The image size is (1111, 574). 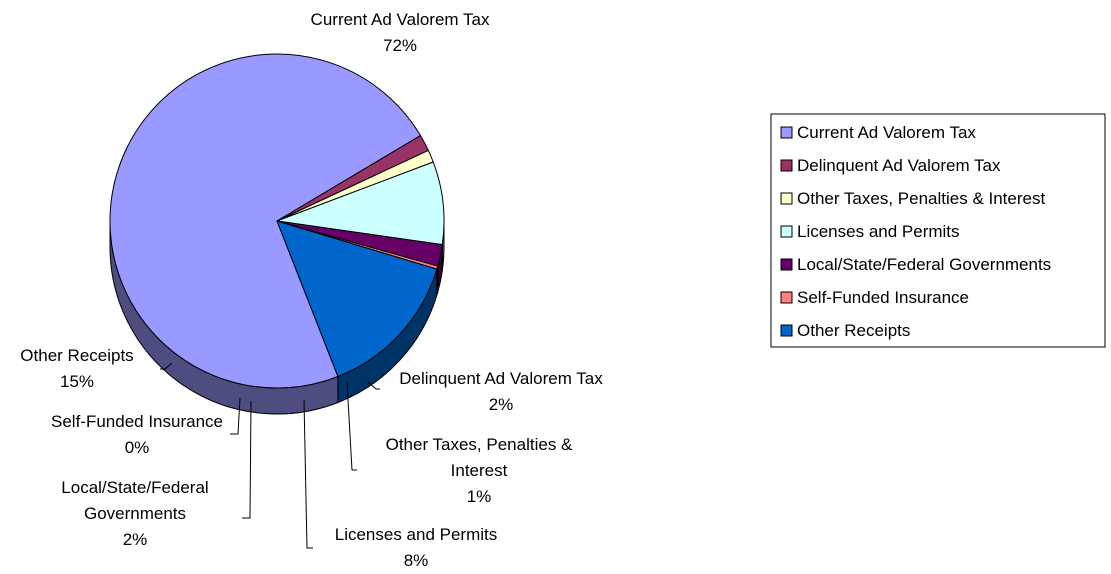 I want to click on legend-box, so click(x=938, y=230).